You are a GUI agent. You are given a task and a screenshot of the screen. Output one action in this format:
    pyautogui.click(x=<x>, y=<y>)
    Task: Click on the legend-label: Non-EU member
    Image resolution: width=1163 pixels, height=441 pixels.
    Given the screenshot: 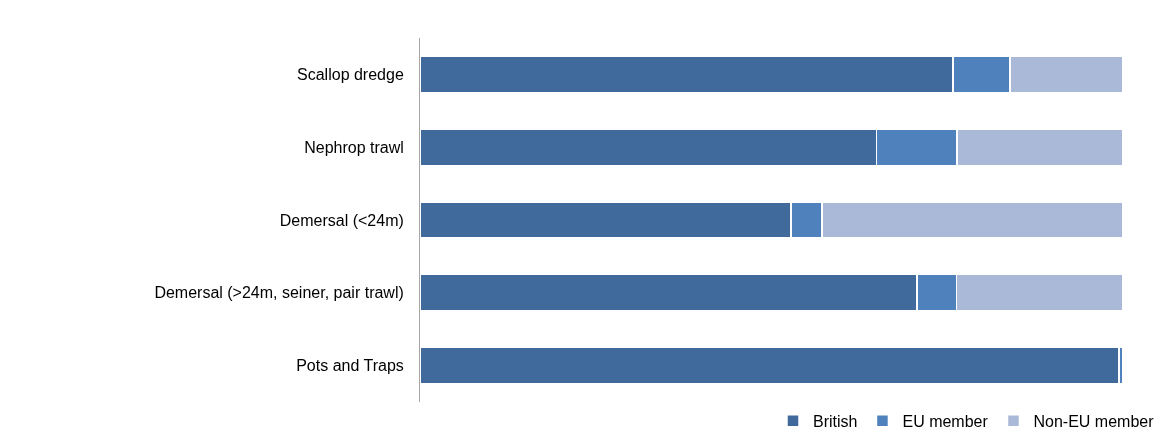 What is the action you would take?
    pyautogui.click(x=1094, y=421)
    